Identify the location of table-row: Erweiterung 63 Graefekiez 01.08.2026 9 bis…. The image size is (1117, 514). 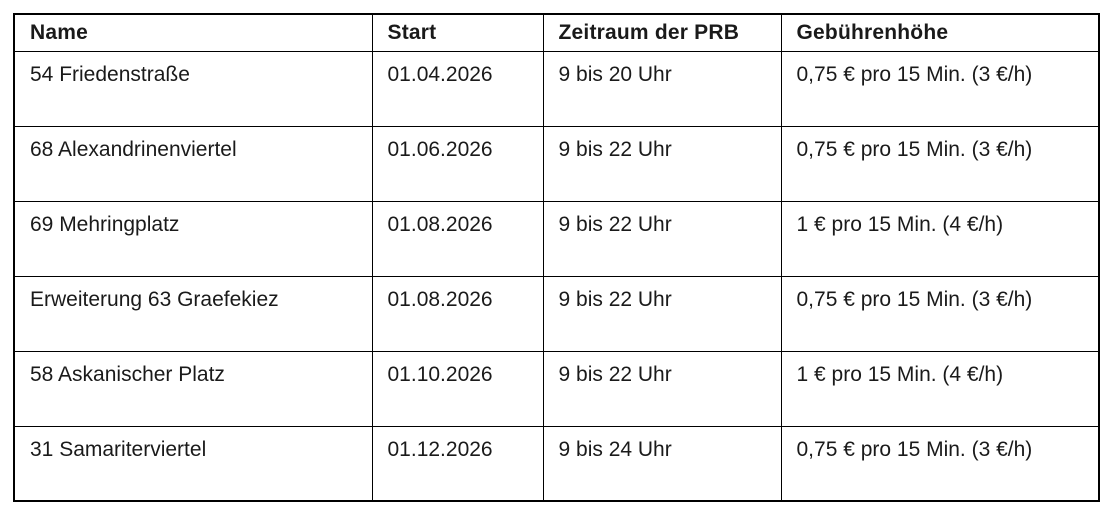
(556, 313).